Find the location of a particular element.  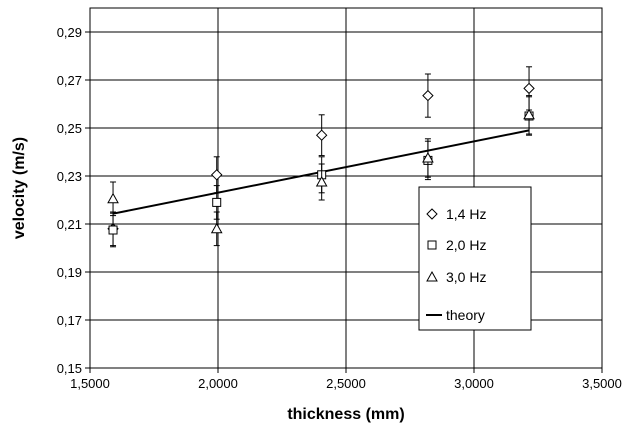

x-axis-label: thickness (mm) is located at coordinates (345, 414).